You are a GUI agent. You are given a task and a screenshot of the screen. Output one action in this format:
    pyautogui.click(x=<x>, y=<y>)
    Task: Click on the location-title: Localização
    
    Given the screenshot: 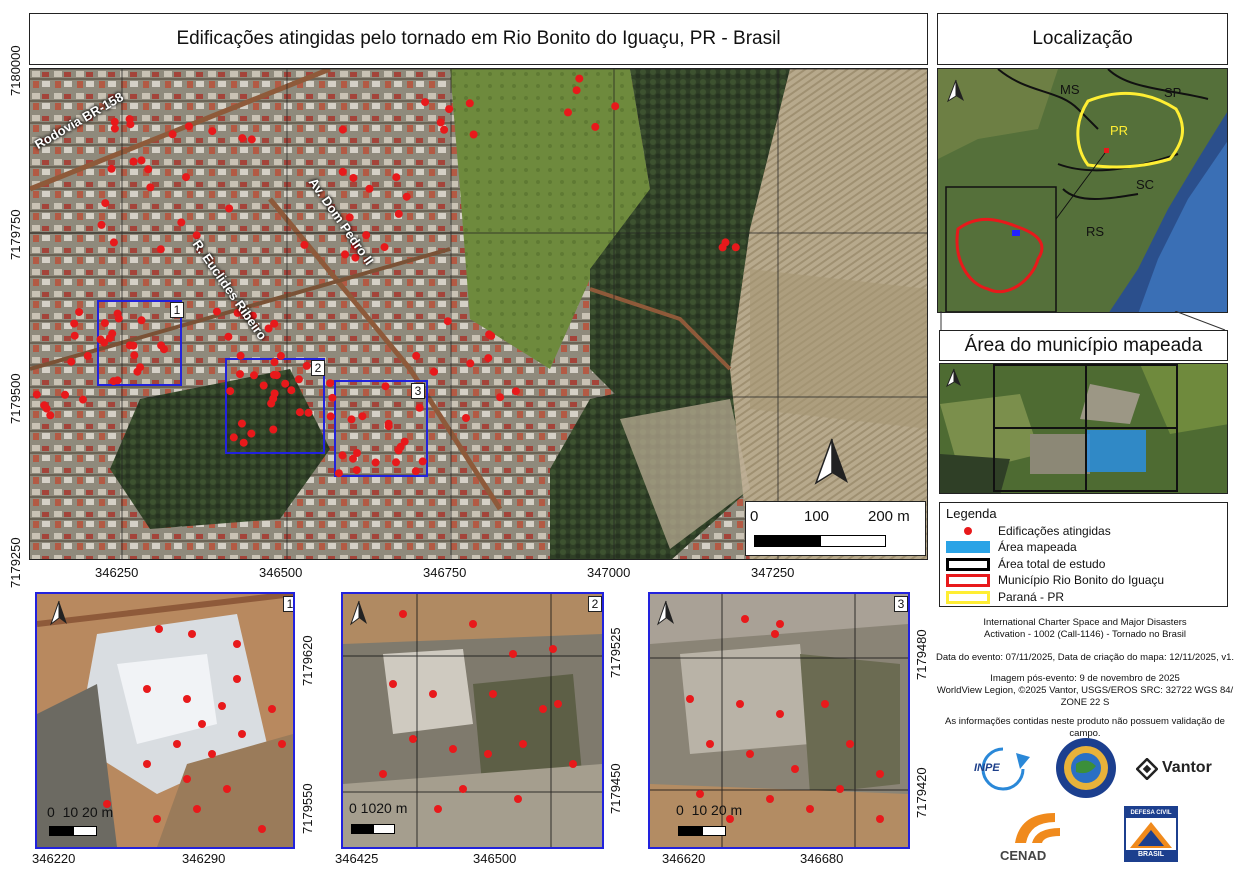 What is the action you would take?
    pyautogui.click(x=1082, y=39)
    